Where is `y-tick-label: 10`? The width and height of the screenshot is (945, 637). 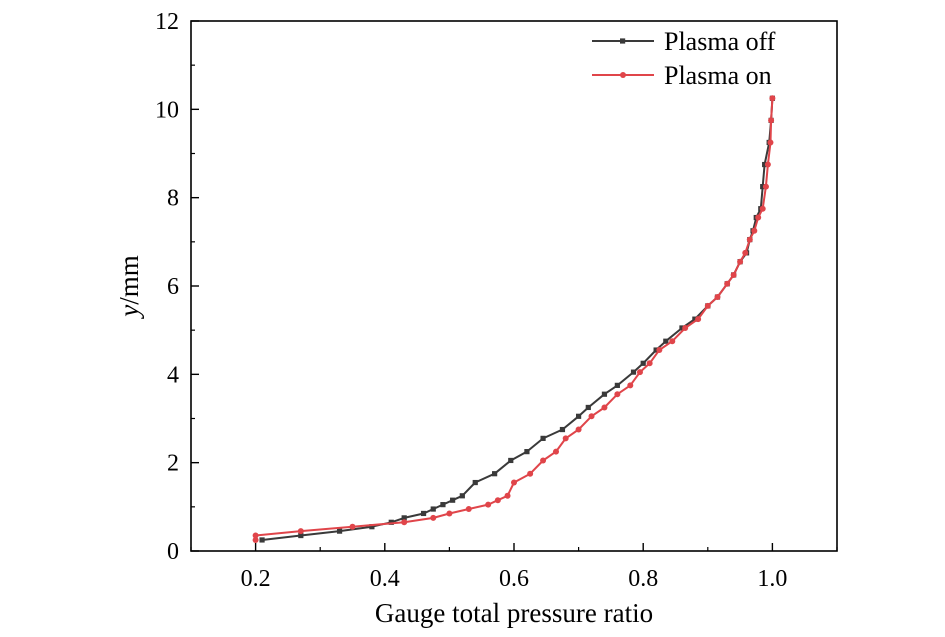
y-tick-label: 10 is located at coordinates (167, 110).